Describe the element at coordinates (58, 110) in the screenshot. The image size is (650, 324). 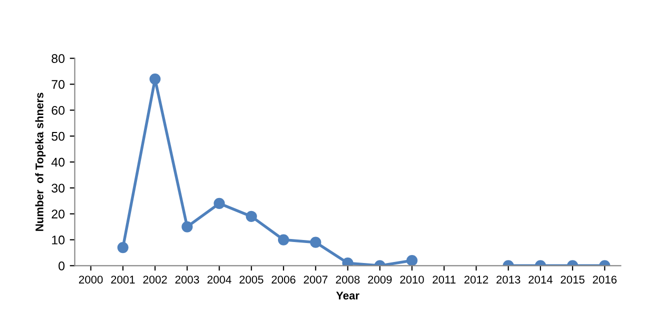
I see `y-tick-label: 60` at that location.